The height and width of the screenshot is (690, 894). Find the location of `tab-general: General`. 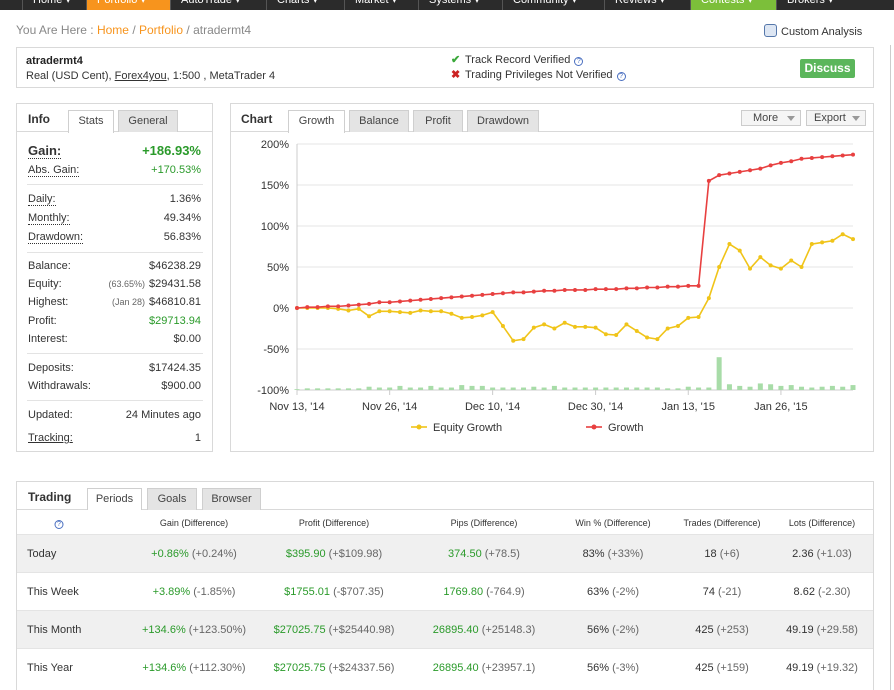

tab-general: General is located at coordinates (148, 121).